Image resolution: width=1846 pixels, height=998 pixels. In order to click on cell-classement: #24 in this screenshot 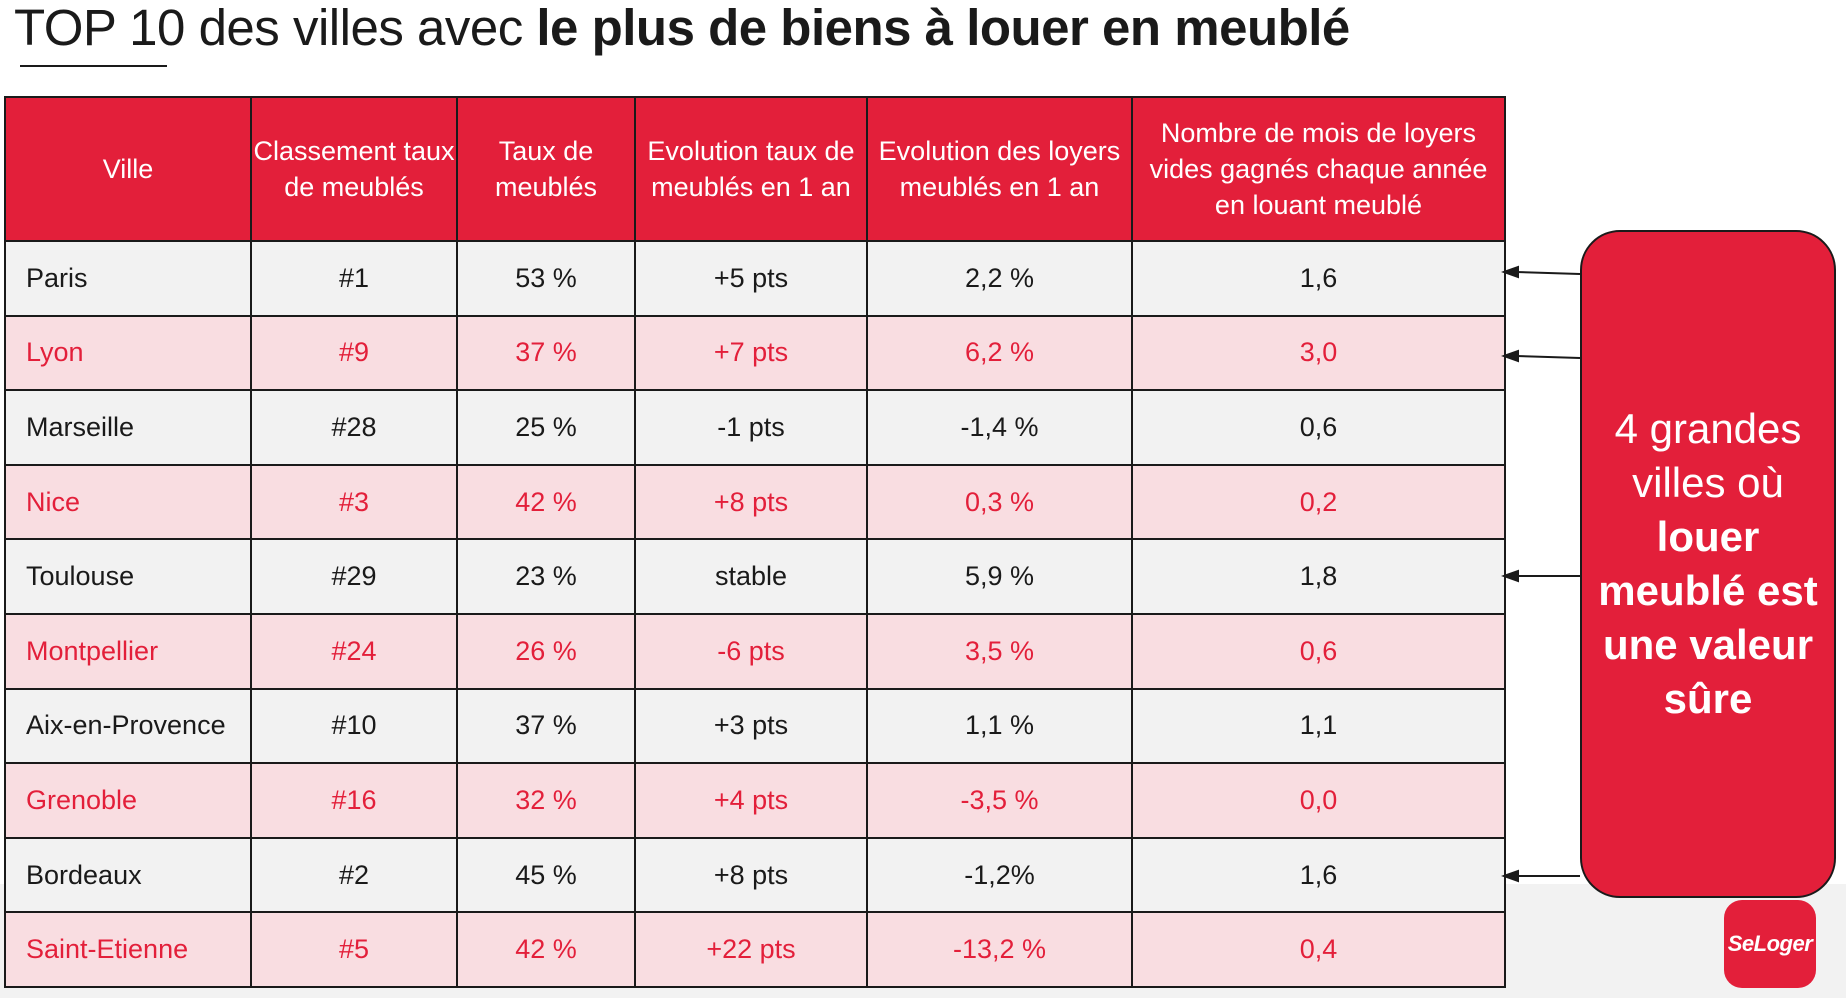, I will do `click(354, 651)`.